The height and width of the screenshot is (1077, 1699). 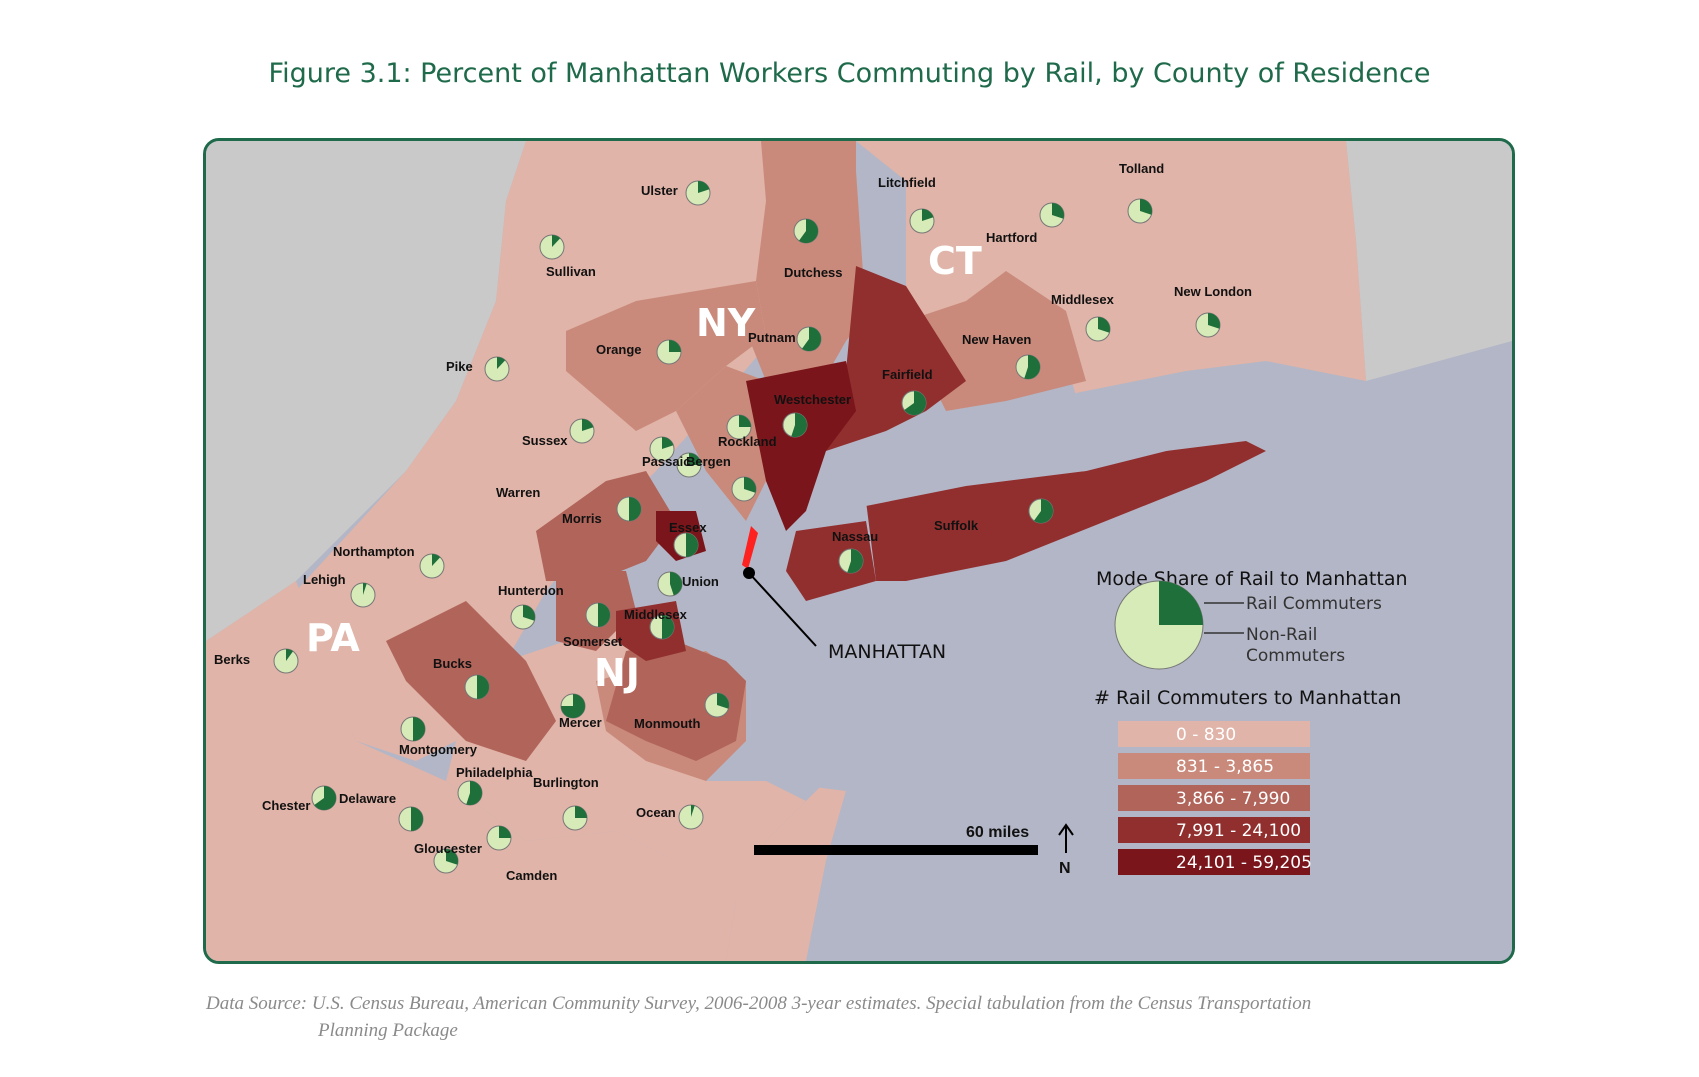 I want to click on county-label-essex-20: Essex, so click(x=688, y=527).